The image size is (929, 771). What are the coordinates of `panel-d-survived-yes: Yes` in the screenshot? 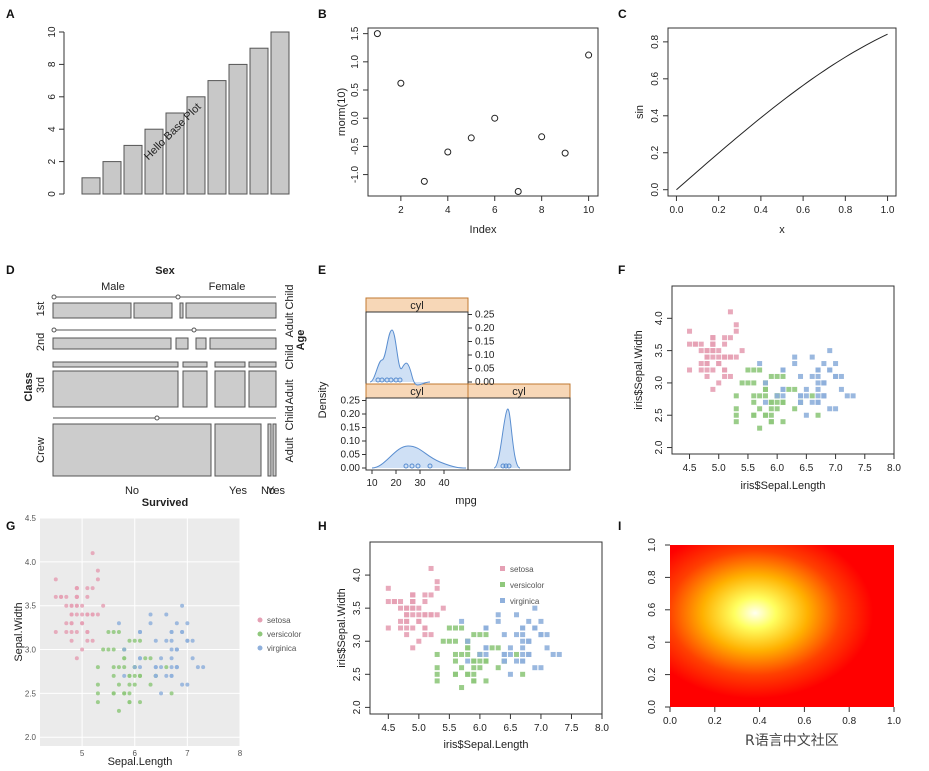 It's located at (276, 491).